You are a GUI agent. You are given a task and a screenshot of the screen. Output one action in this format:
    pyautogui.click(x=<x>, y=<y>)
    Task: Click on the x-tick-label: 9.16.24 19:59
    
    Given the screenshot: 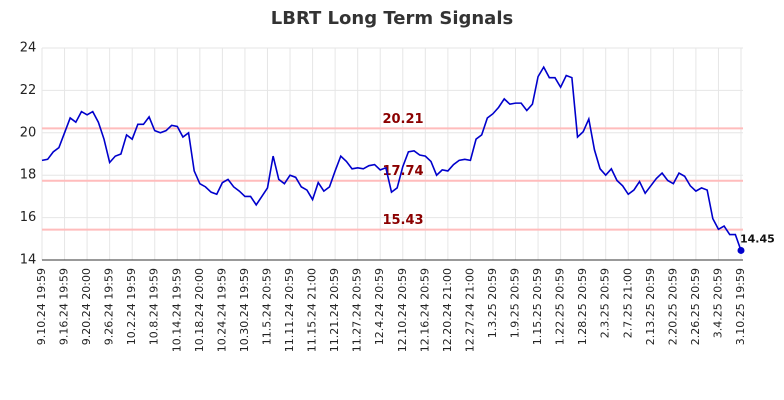 What is the action you would take?
    pyautogui.click(x=64, y=306)
    